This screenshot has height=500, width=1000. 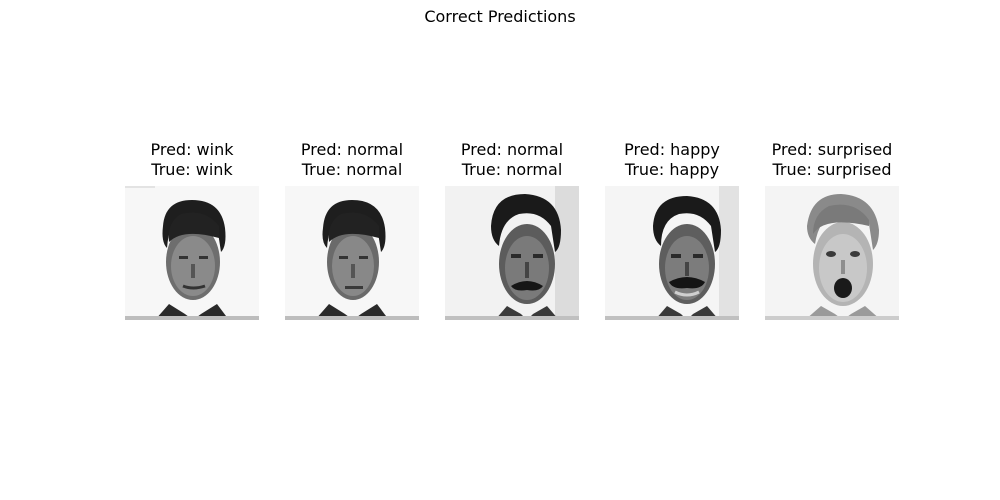 What do you see at coordinates (192, 169) in the screenshot?
I see `true-label: True: wink` at bounding box center [192, 169].